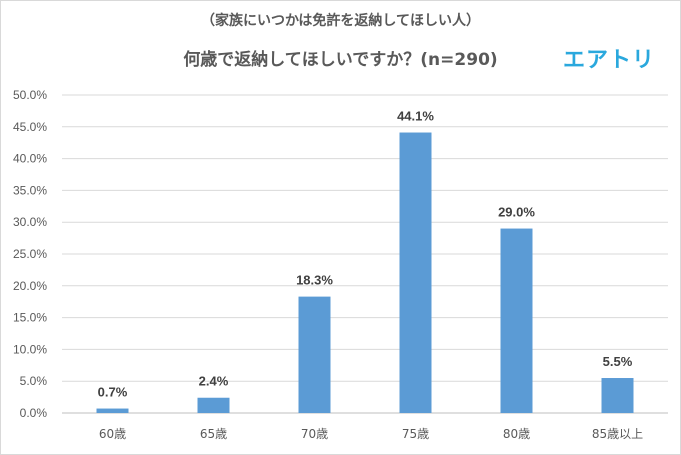 This screenshot has height=455, width=681. Describe the element at coordinates (30, 318) in the screenshot. I see `y-tick-label: 15.0%` at that location.